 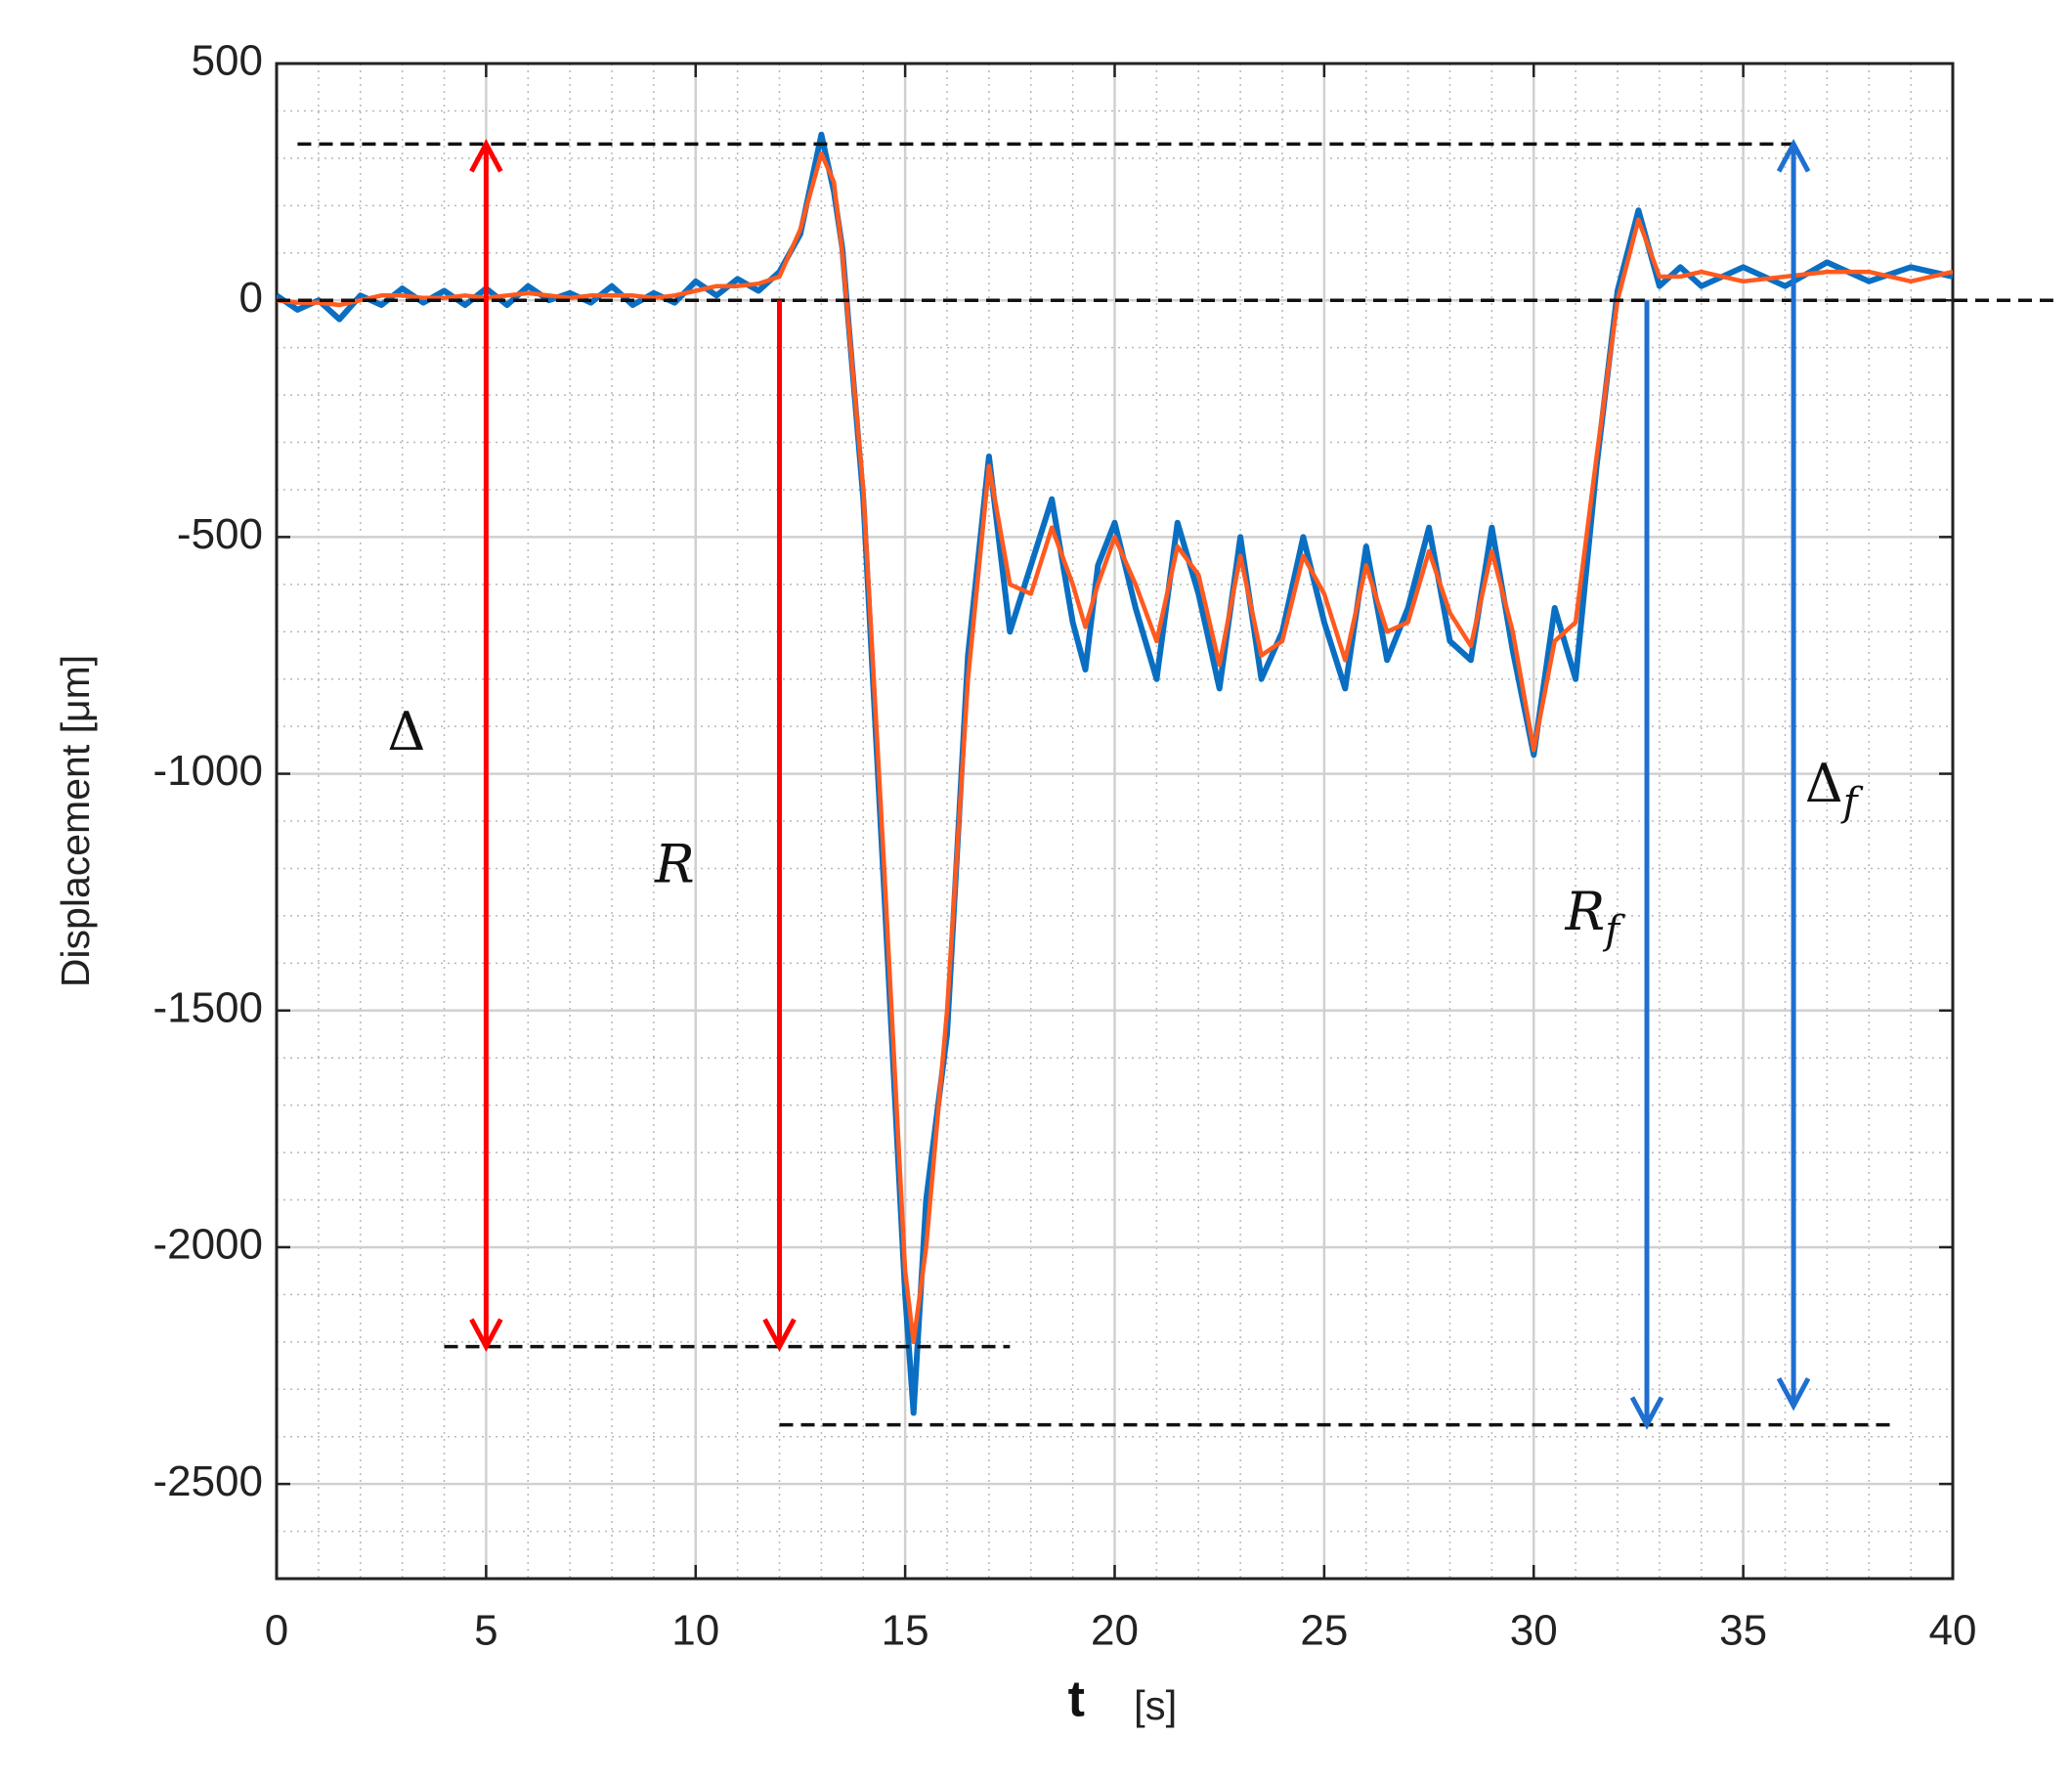 I want to click on x-tick-label: 30, so click(x=1534, y=1631).